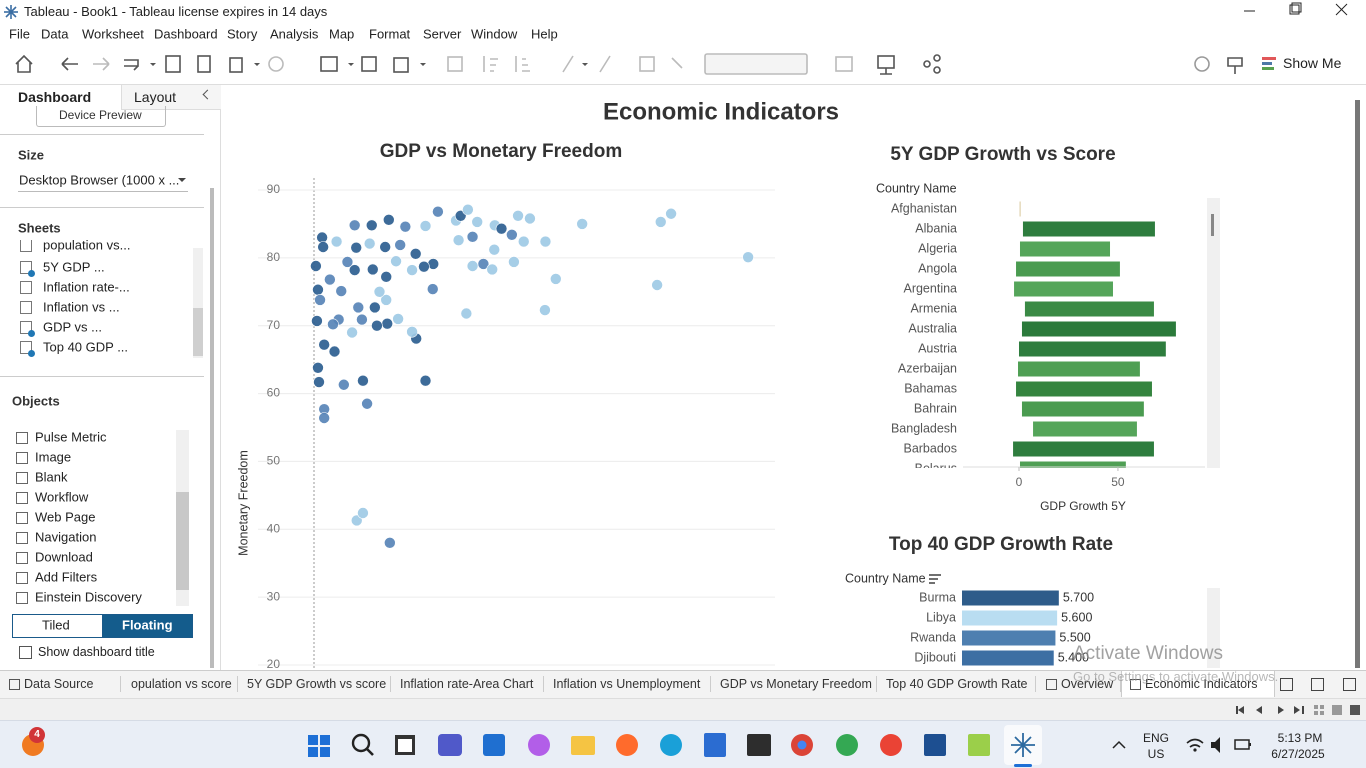 The width and height of the screenshot is (1366, 768). Describe the element at coordinates (64, 557) in the screenshot. I see `object-item: Download` at that location.